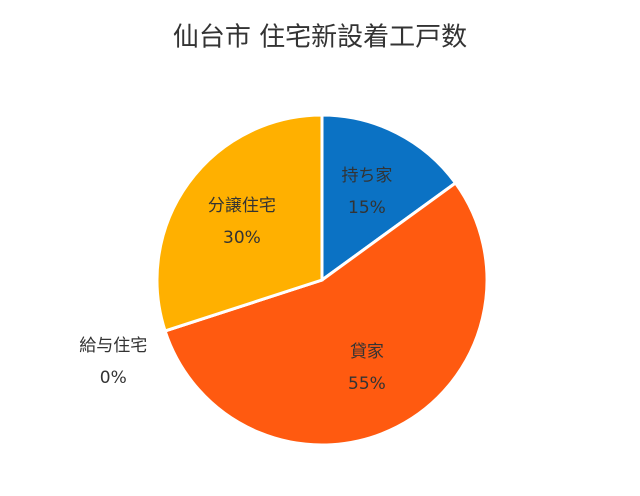 The width and height of the screenshot is (640, 496). I want to click on slice-value-label: 0%, so click(113, 378).